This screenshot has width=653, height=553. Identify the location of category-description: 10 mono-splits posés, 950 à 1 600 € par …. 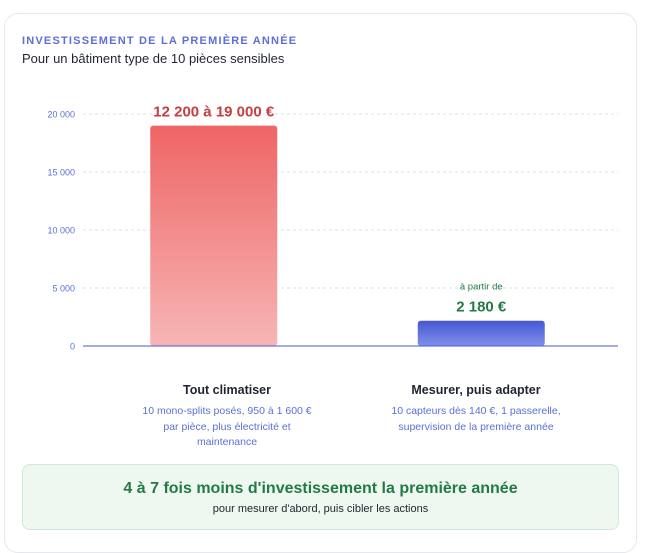
(227, 427).